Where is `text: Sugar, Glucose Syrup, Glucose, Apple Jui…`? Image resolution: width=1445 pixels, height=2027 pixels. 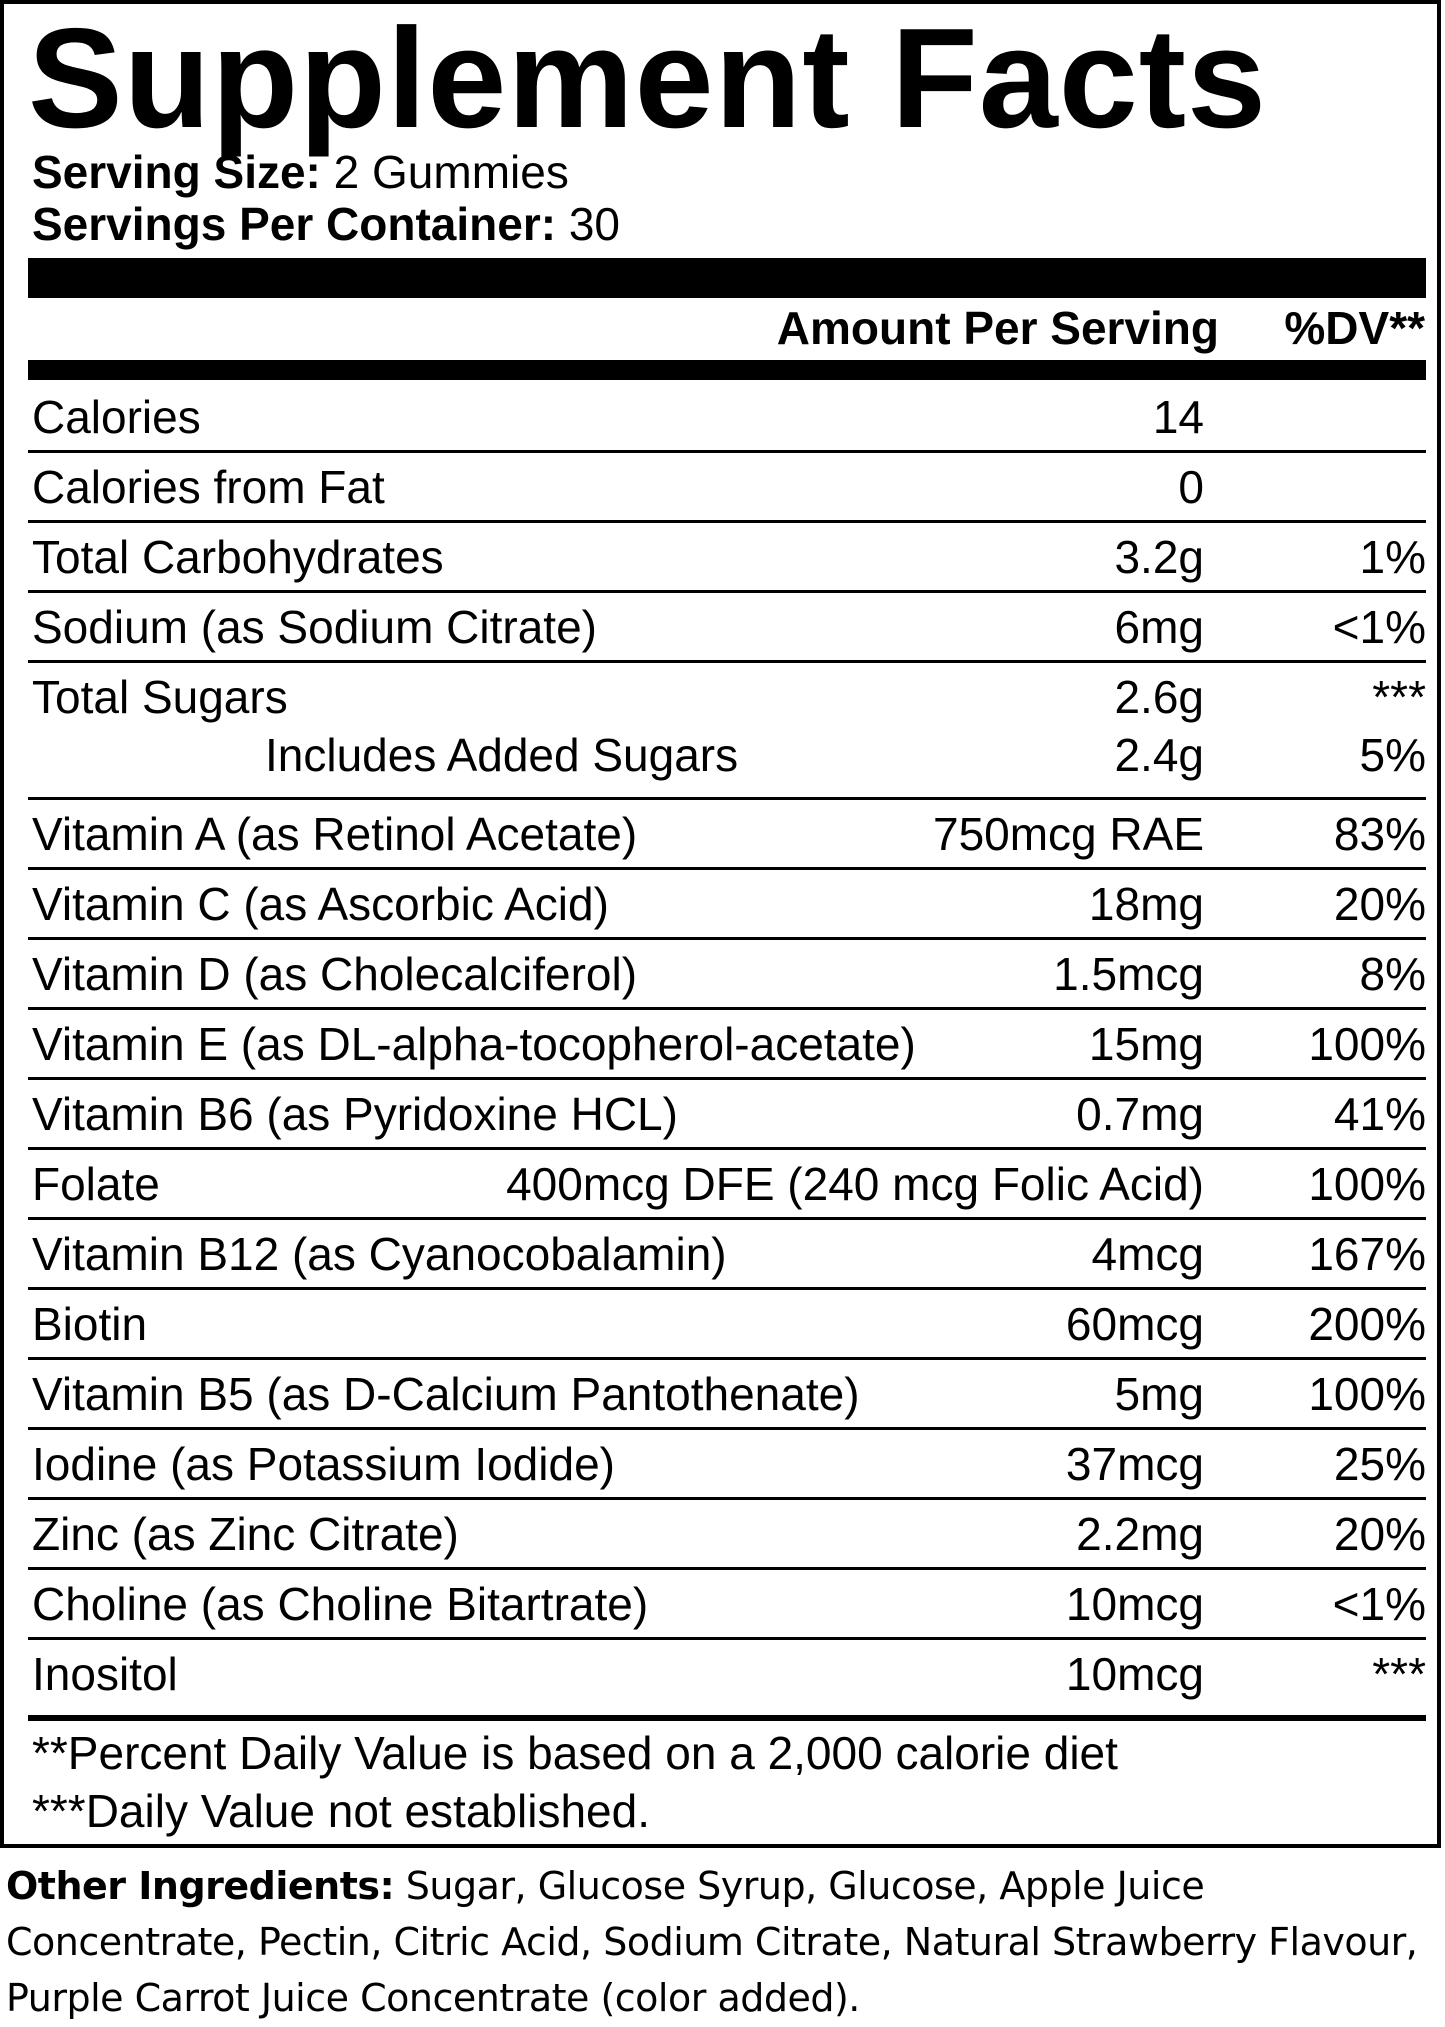 text: Sugar, Glucose Syrup, Glucose, Apple Jui… is located at coordinates (712, 1942).